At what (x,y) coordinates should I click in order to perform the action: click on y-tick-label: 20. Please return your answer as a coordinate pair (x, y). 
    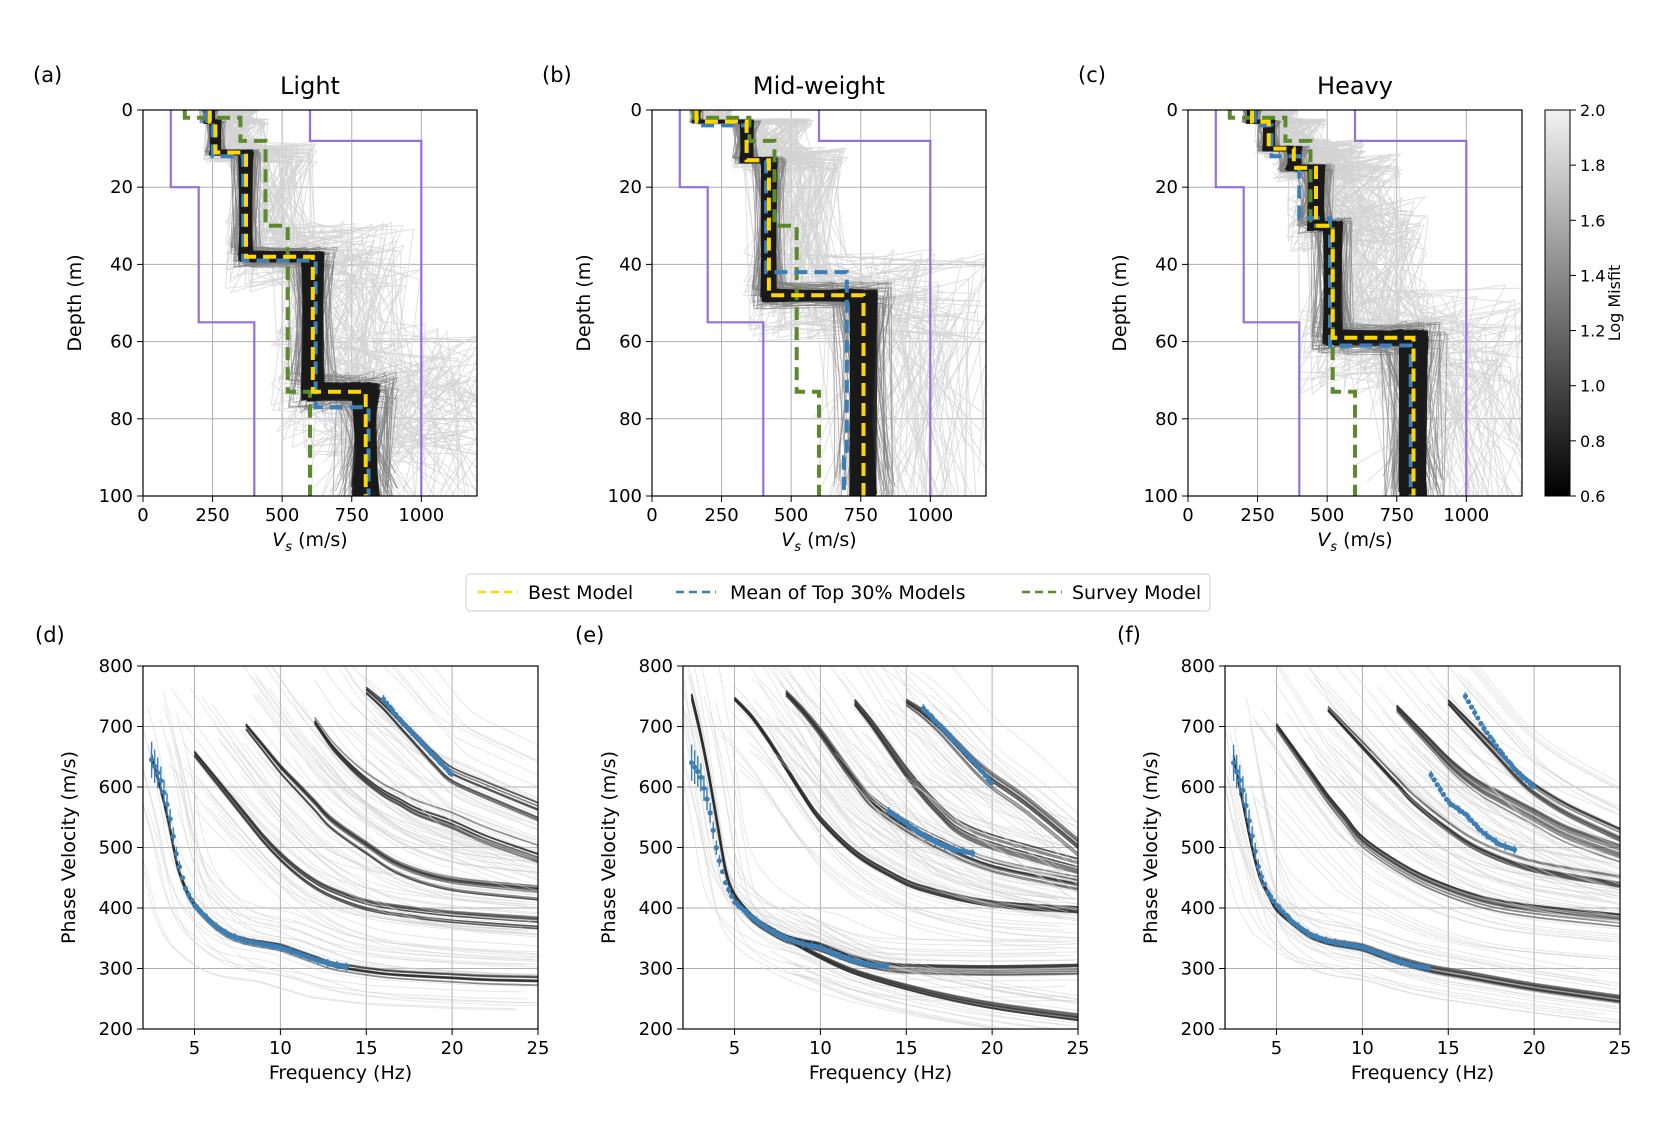
    Looking at the image, I should click on (1166, 187).